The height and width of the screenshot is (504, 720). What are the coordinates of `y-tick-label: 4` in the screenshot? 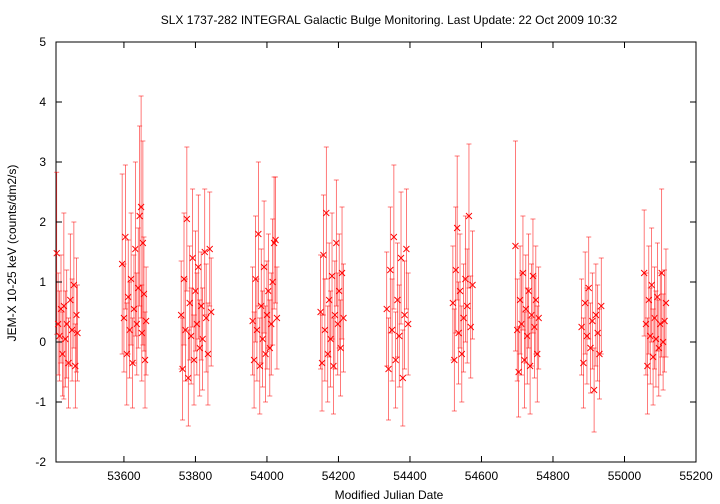 It's located at (42, 102).